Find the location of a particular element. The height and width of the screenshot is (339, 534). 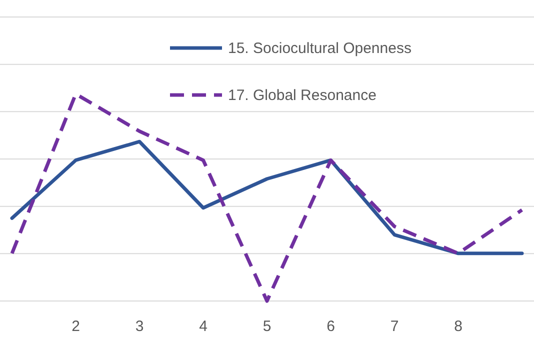

x-tick-label: 7 is located at coordinates (394, 326).